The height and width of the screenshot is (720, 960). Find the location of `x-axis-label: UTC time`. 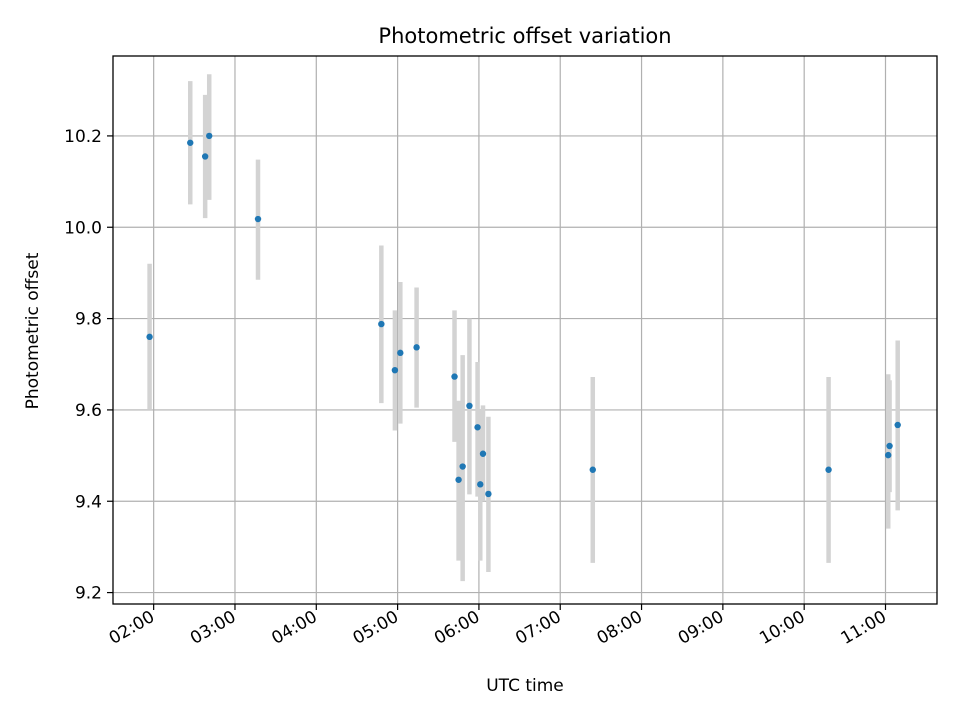

x-axis-label: UTC time is located at coordinates (525, 686).